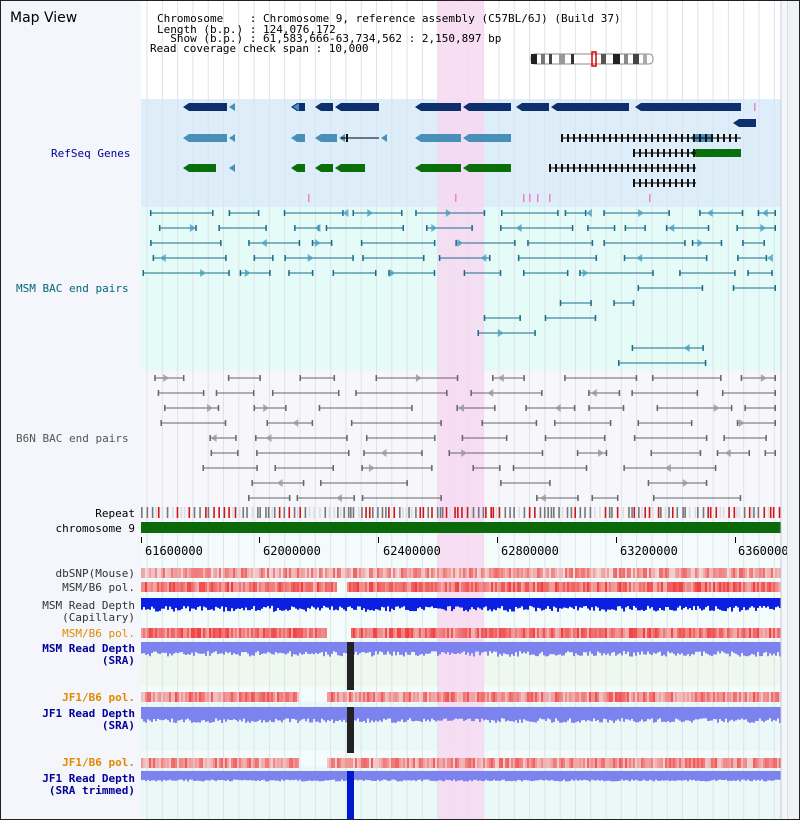 The width and height of the screenshot is (800, 820). I want to click on track-label-b6n-bac: B6N BAC end pairs, so click(72, 438).